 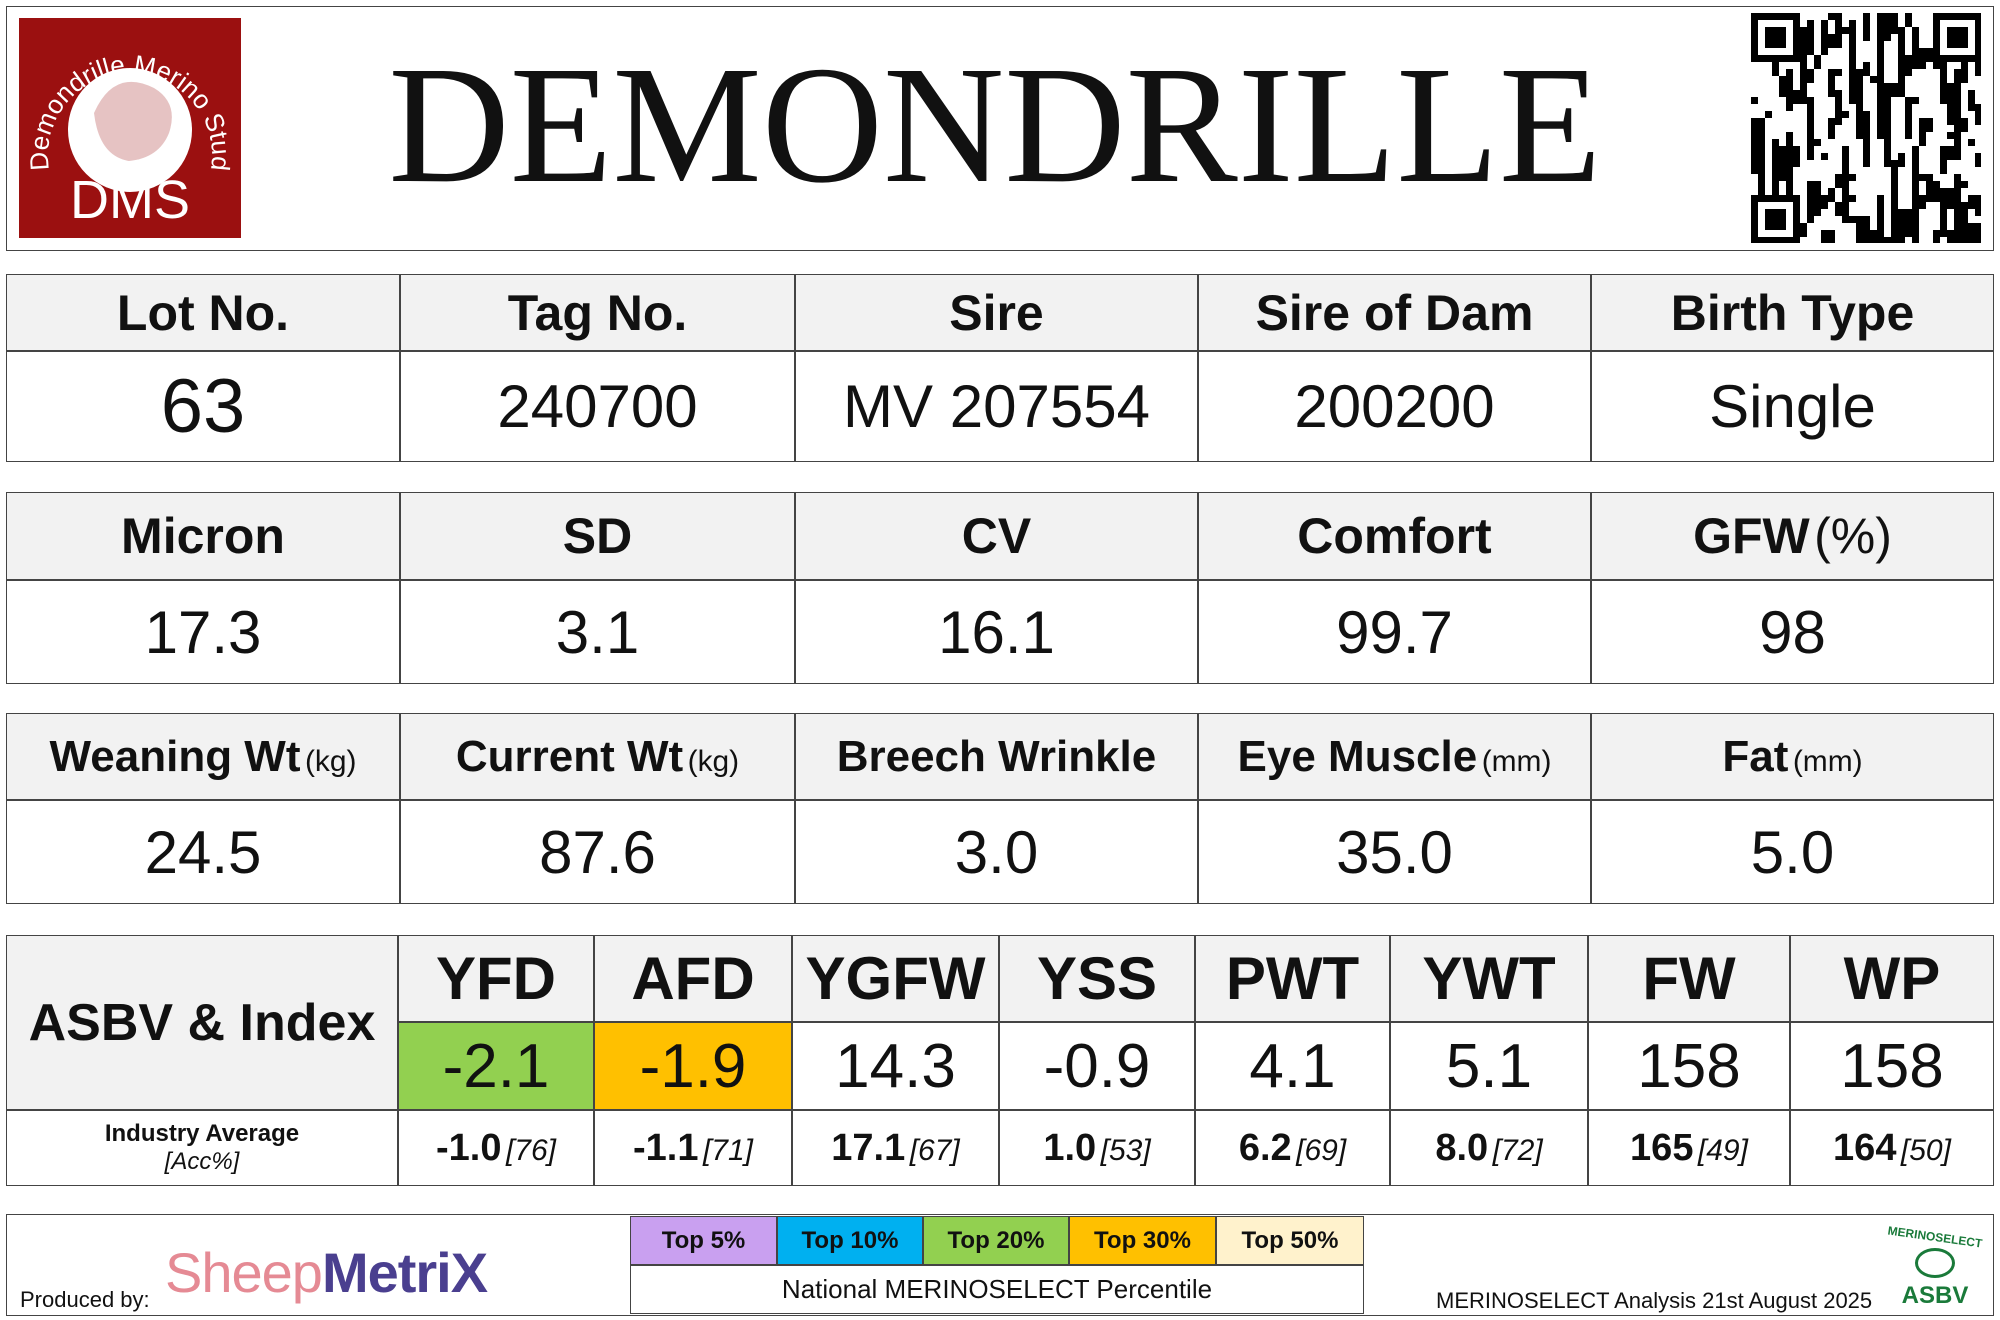 What do you see at coordinates (1489, 1066) in the screenshot?
I see `asbv-value: 5.1` at bounding box center [1489, 1066].